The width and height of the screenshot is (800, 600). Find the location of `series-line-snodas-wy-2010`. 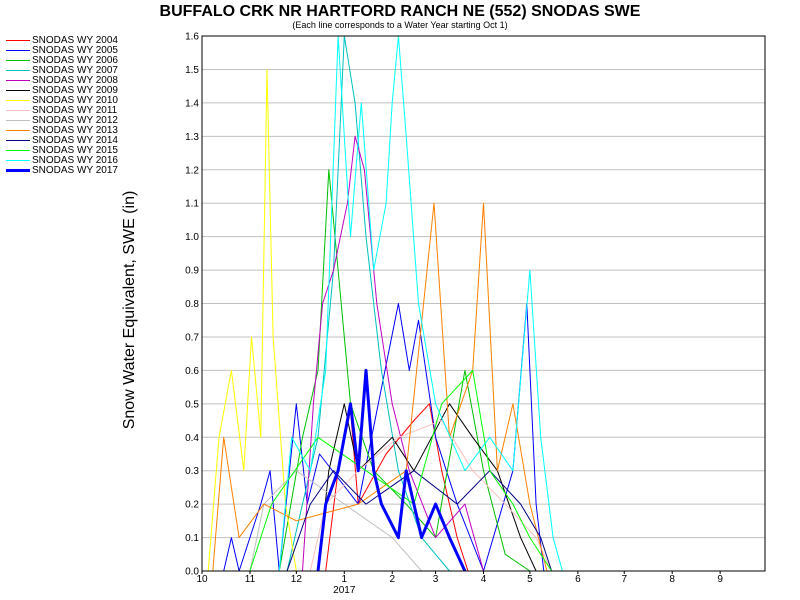

series-line-snodas-wy-2010 is located at coordinates (252, 320).